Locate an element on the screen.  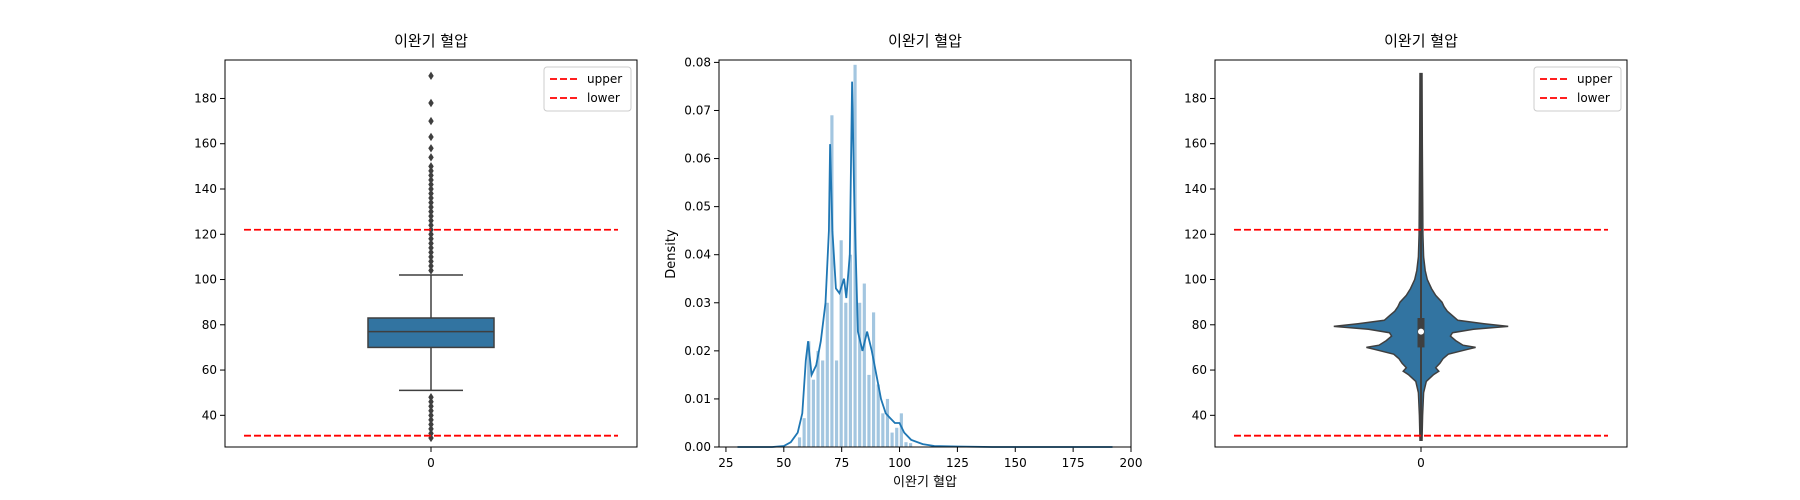
boxplot-title: 이완기 혈압 is located at coordinates (431, 41).